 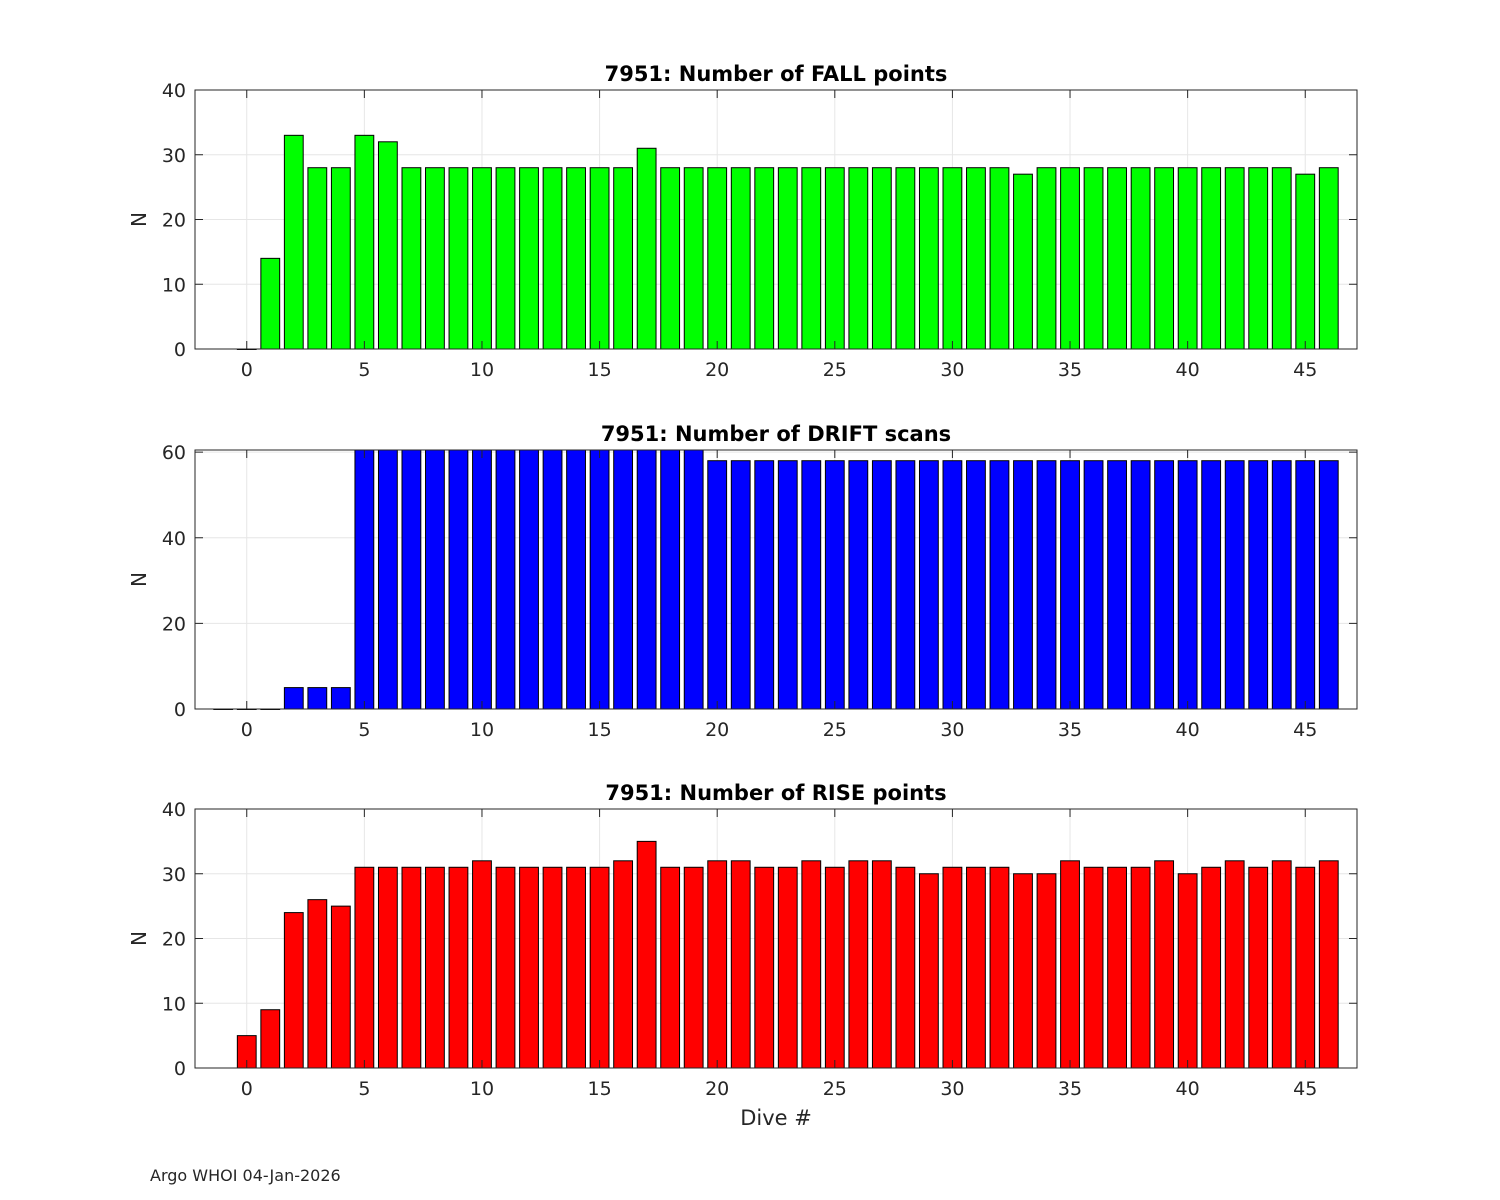 I want to click on y-tick-label: 30, so click(x=174, y=156).